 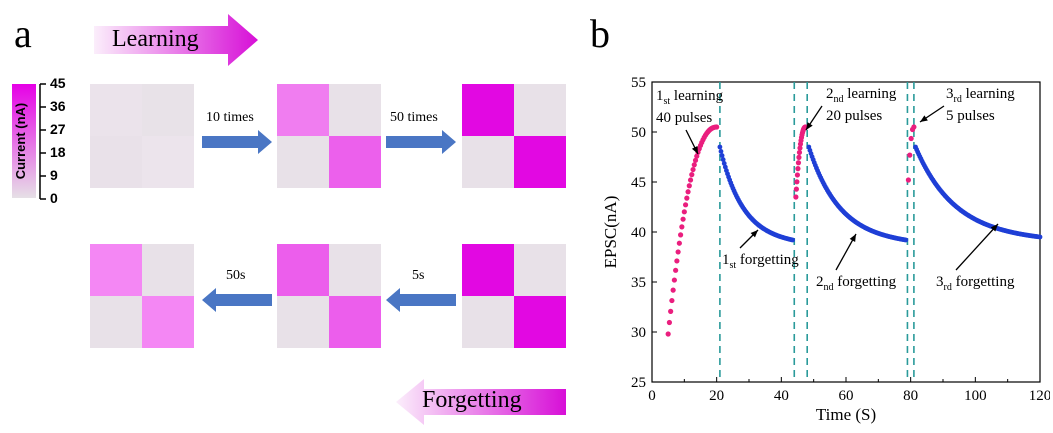 What do you see at coordinates (20, 141) in the screenshot?
I see `colorbar-title: Current (nA)` at bounding box center [20, 141].